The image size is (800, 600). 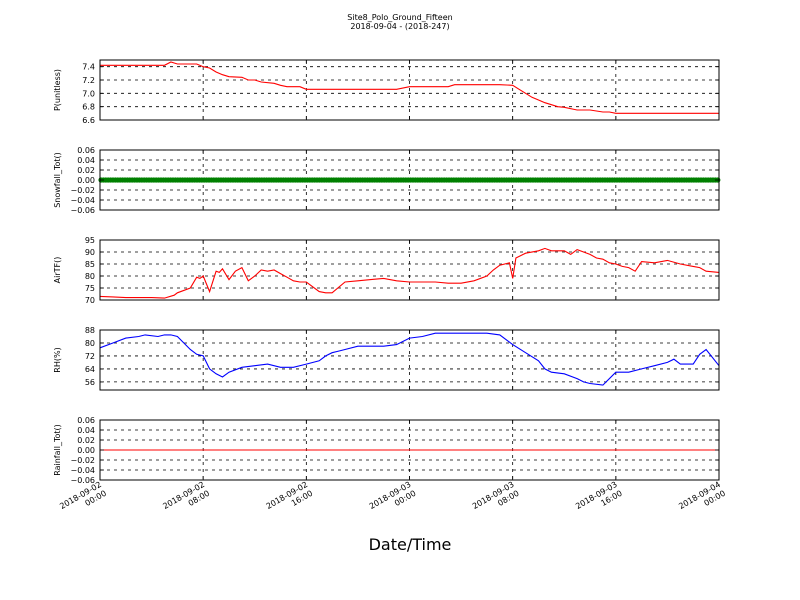 I want to click on panel-5-tick-marks, so click(x=409, y=450).